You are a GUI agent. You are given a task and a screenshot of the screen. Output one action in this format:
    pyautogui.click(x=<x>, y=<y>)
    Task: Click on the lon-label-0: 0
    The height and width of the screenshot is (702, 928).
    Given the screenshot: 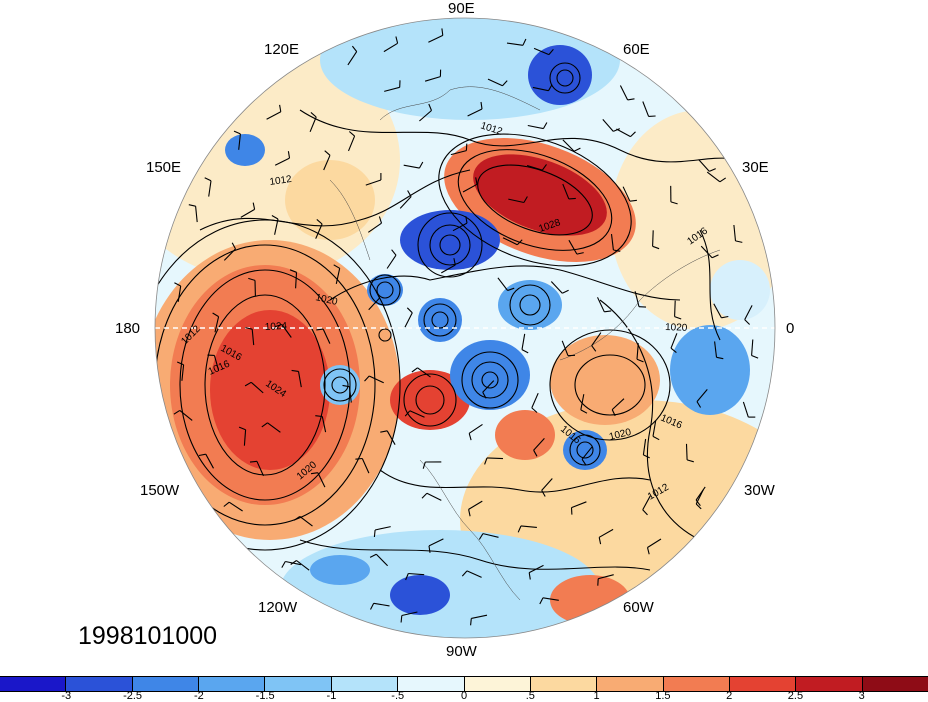 What is the action you would take?
    pyautogui.click(x=790, y=328)
    